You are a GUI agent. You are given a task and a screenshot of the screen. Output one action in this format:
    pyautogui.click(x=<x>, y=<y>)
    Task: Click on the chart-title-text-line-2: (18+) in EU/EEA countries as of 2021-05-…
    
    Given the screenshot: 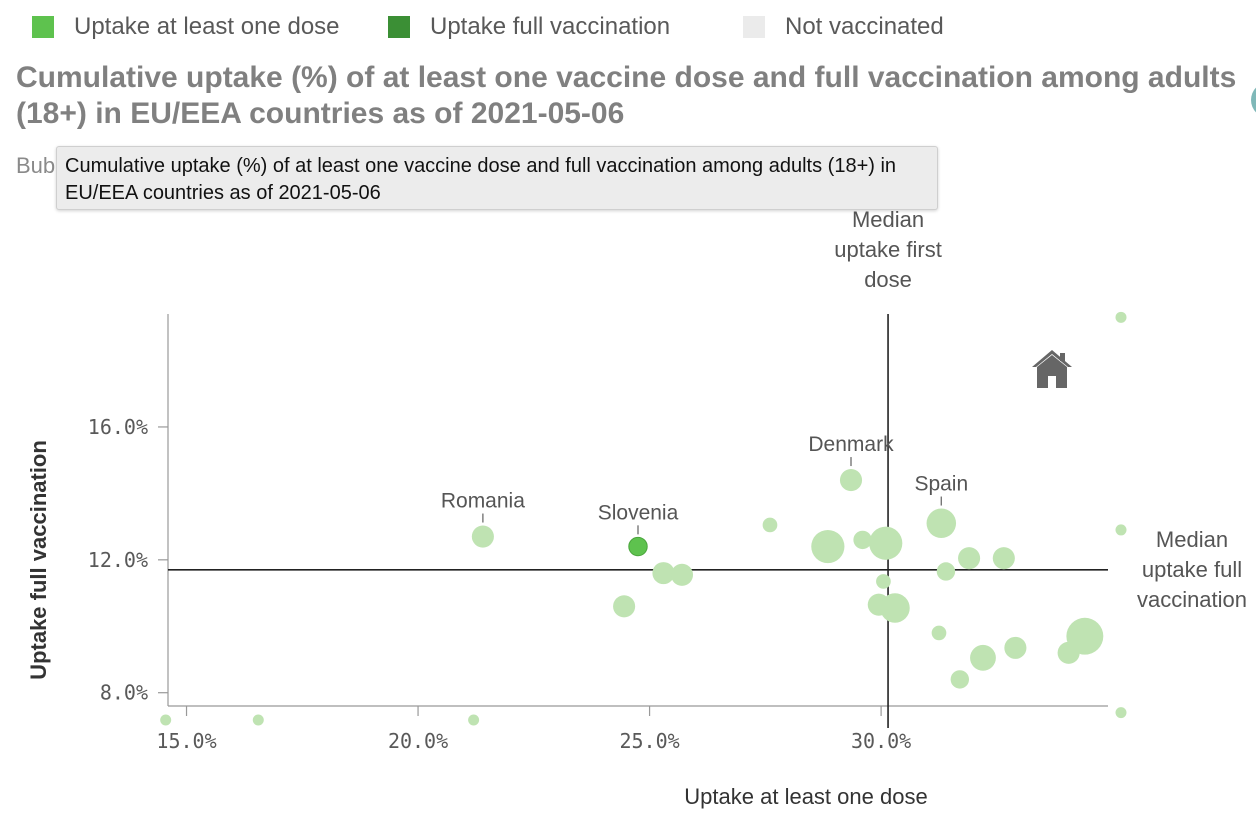 What is the action you would take?
    pyautogui.click(x=320, y=113)
    